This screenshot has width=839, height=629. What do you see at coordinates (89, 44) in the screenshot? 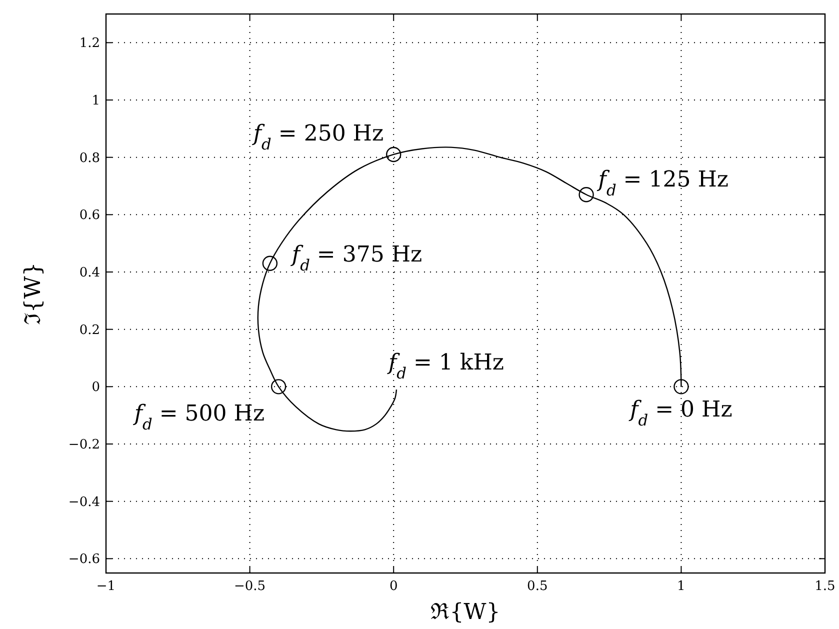
I see `y-tick-label: 1.2` at bounding box center [89, 44].